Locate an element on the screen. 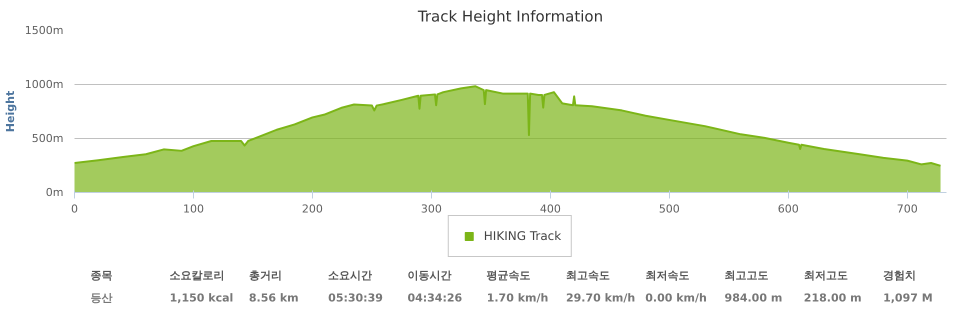  text: 최고고도 is located at coordinates (746, 275).